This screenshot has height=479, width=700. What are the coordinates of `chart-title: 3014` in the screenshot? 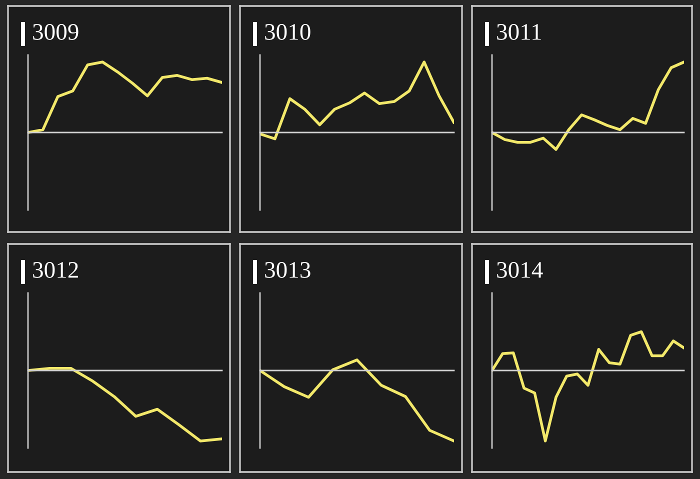 It's located at (520, 270).